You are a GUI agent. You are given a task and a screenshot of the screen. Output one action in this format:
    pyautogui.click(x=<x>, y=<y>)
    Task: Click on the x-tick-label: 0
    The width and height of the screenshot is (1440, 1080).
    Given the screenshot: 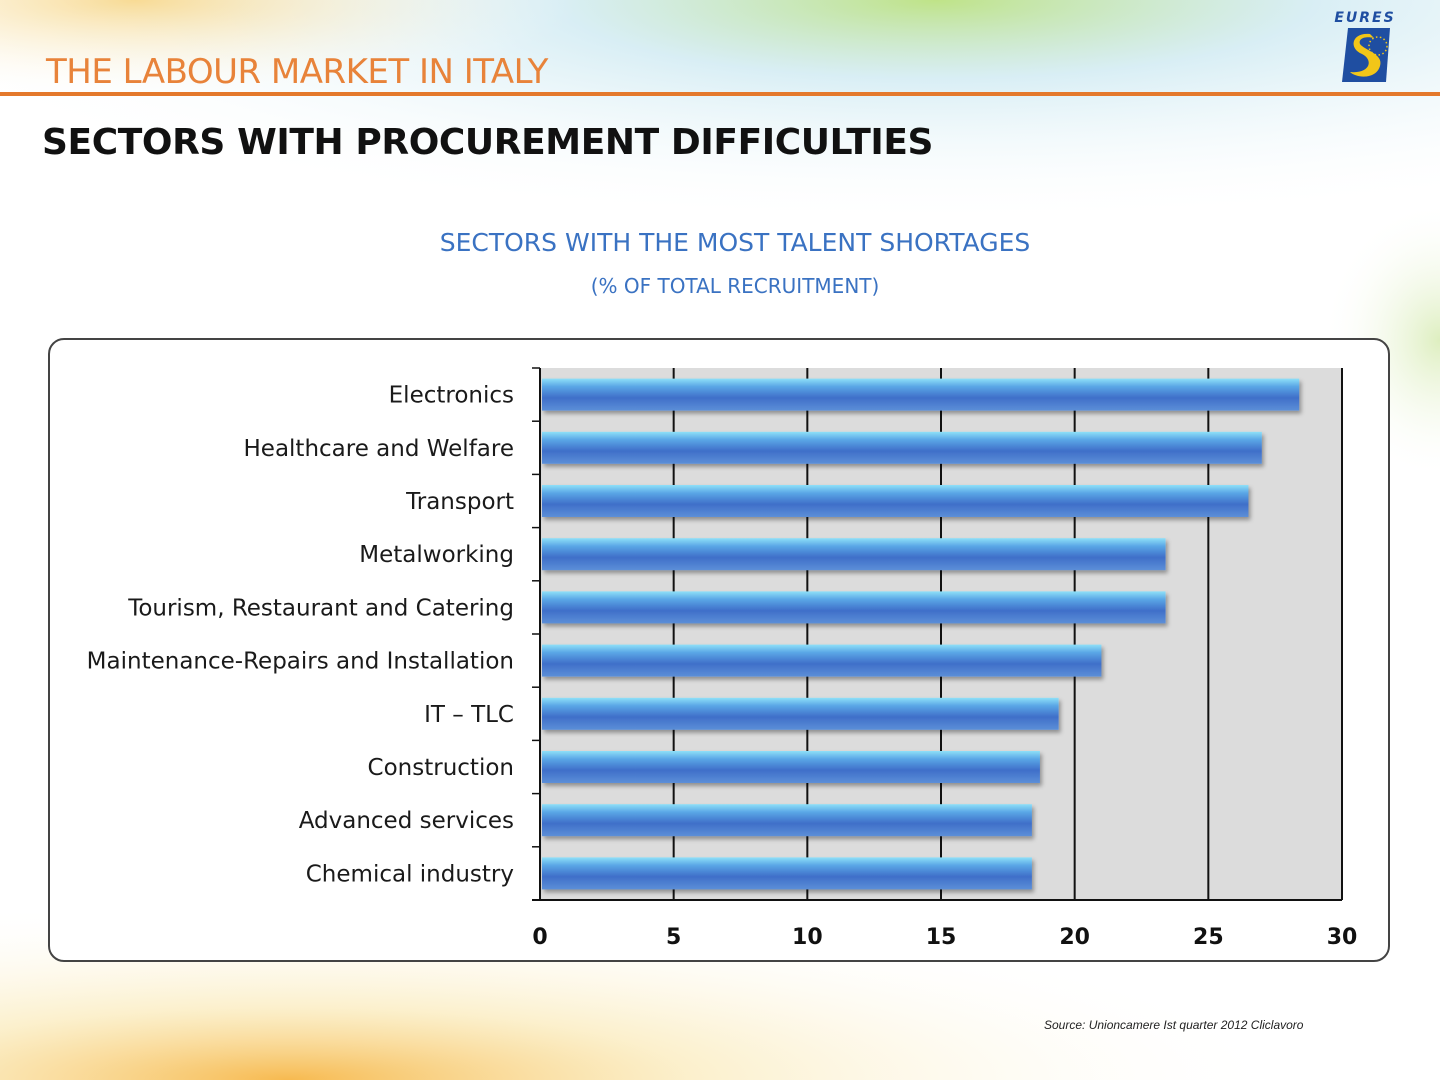 What is the action you would take?
    pyautogui.click(x=539, y=937)
    